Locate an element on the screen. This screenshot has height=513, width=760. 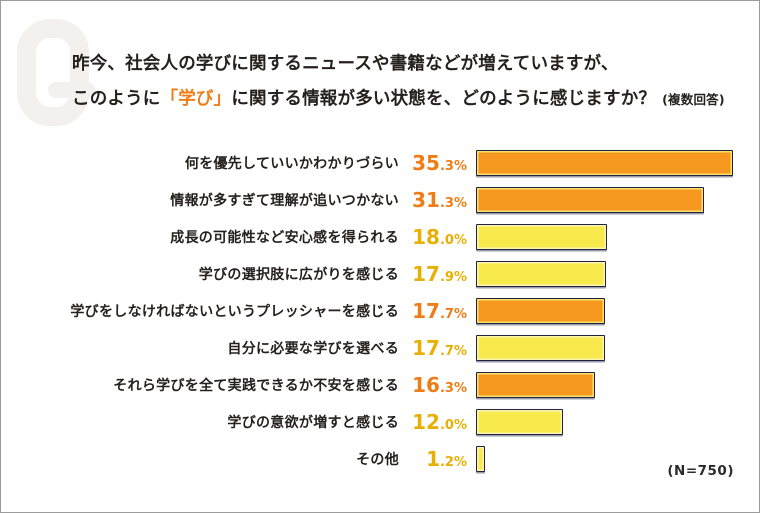
title-line-1: 昨今、社会人の学びに関するニュースや書籍などが増えていますが、 is located at coordinates (345, 64).